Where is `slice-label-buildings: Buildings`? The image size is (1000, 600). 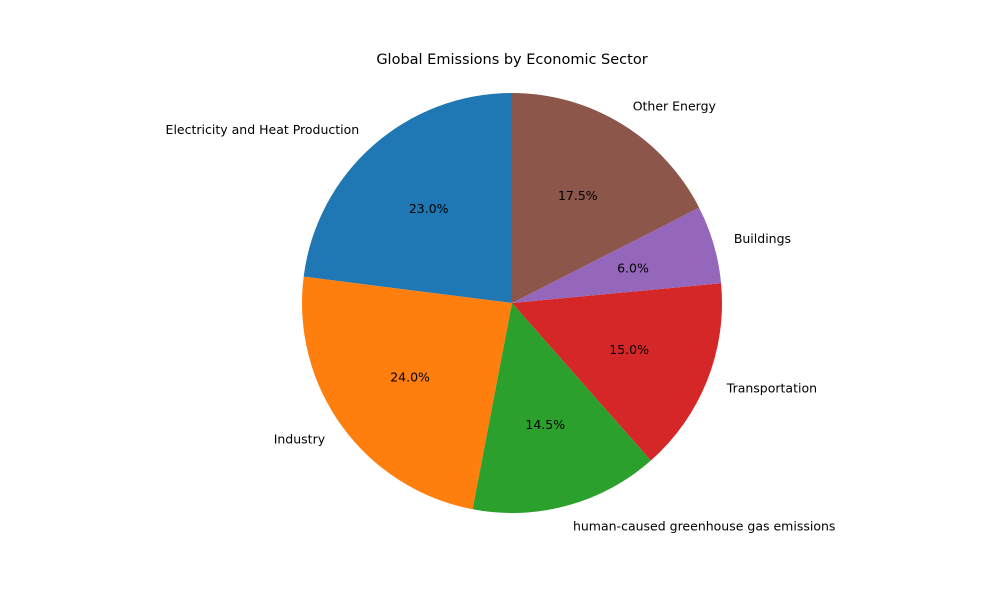
slice-label-buildings: Buildings is located at coordinates (762, 238).